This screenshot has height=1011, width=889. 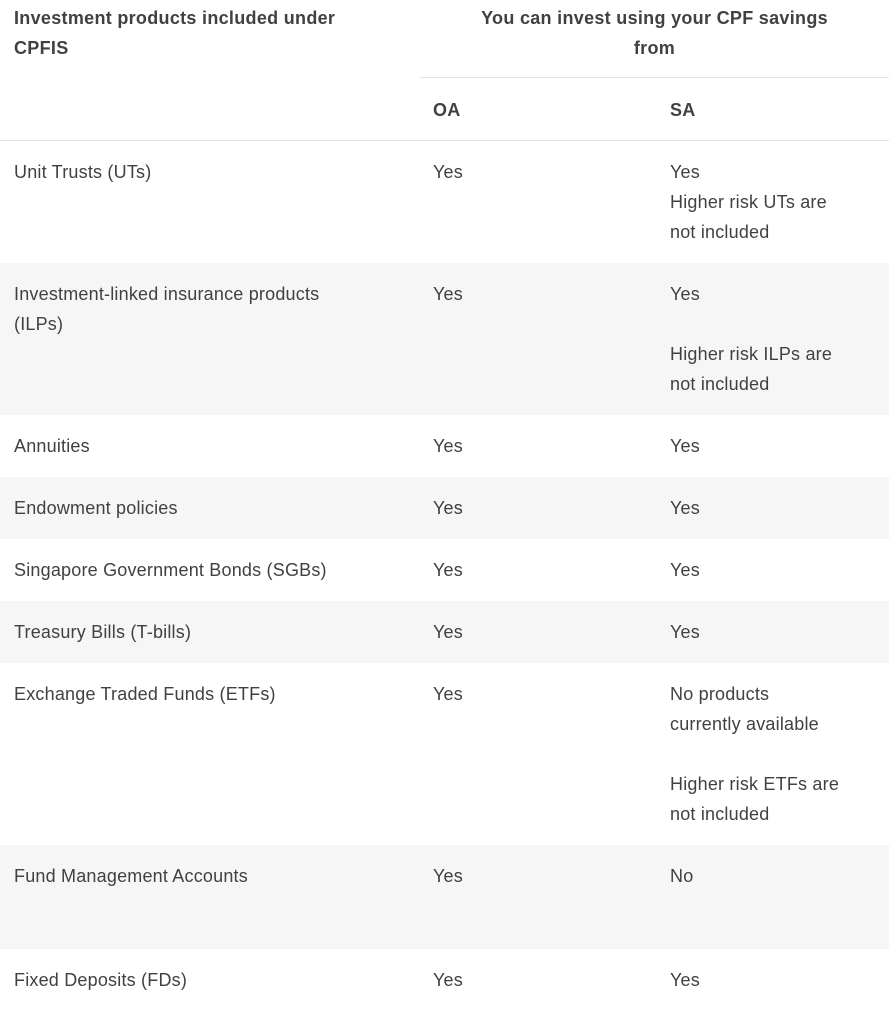 What do you see at coordinates (131, 876) in the screenshot?
I see `cell-line: Fund Management Accounts` at bounding box center [131, 876].